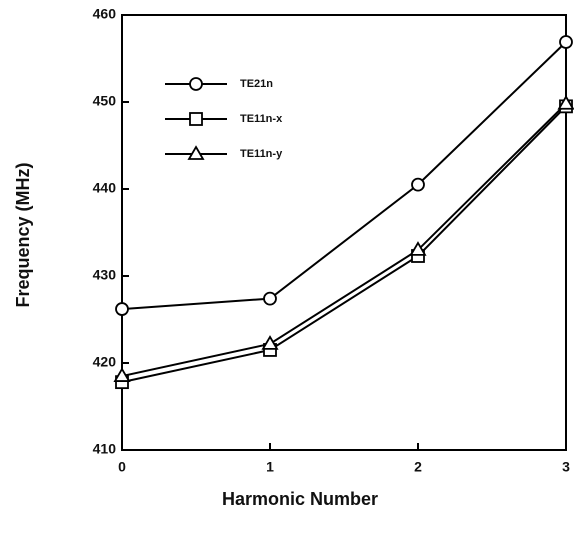 This screenshot has width=574, height=540. Describe the element at coordinates (105, 14) in the screenshot. I see `y-tick-label: 460` at that location.